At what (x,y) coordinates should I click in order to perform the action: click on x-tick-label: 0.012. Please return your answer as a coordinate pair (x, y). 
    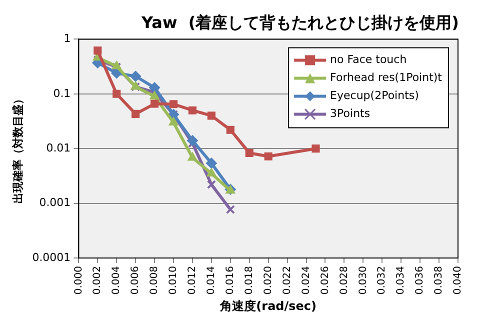
    Looking at the image, I should click on (192, 280).